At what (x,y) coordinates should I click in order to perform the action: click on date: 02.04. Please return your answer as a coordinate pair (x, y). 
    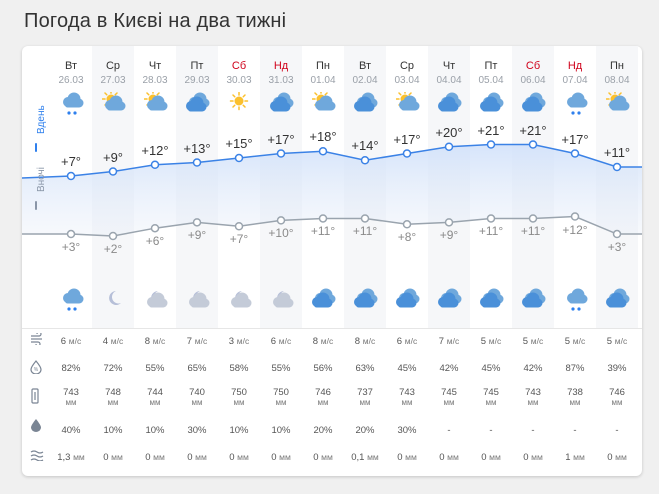
    Looking at the image, I should click on (365, 80).